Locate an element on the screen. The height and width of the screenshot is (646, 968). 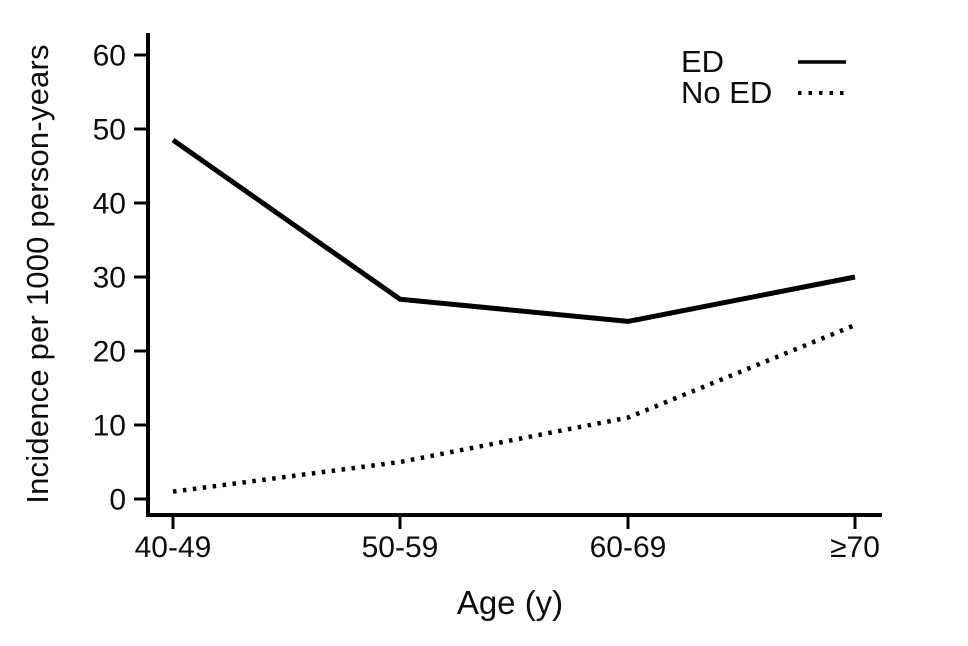
legend-item-ed: ED is located at coordinates (764, 61).